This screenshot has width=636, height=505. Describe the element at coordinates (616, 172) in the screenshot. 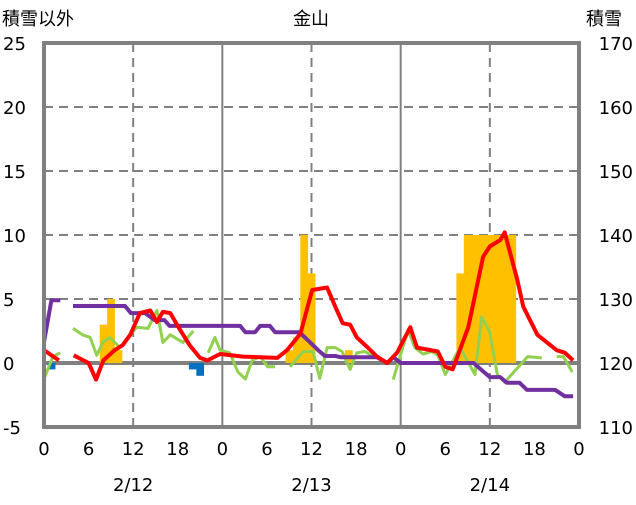

I see `y-right-tick-label: 150` at that location.